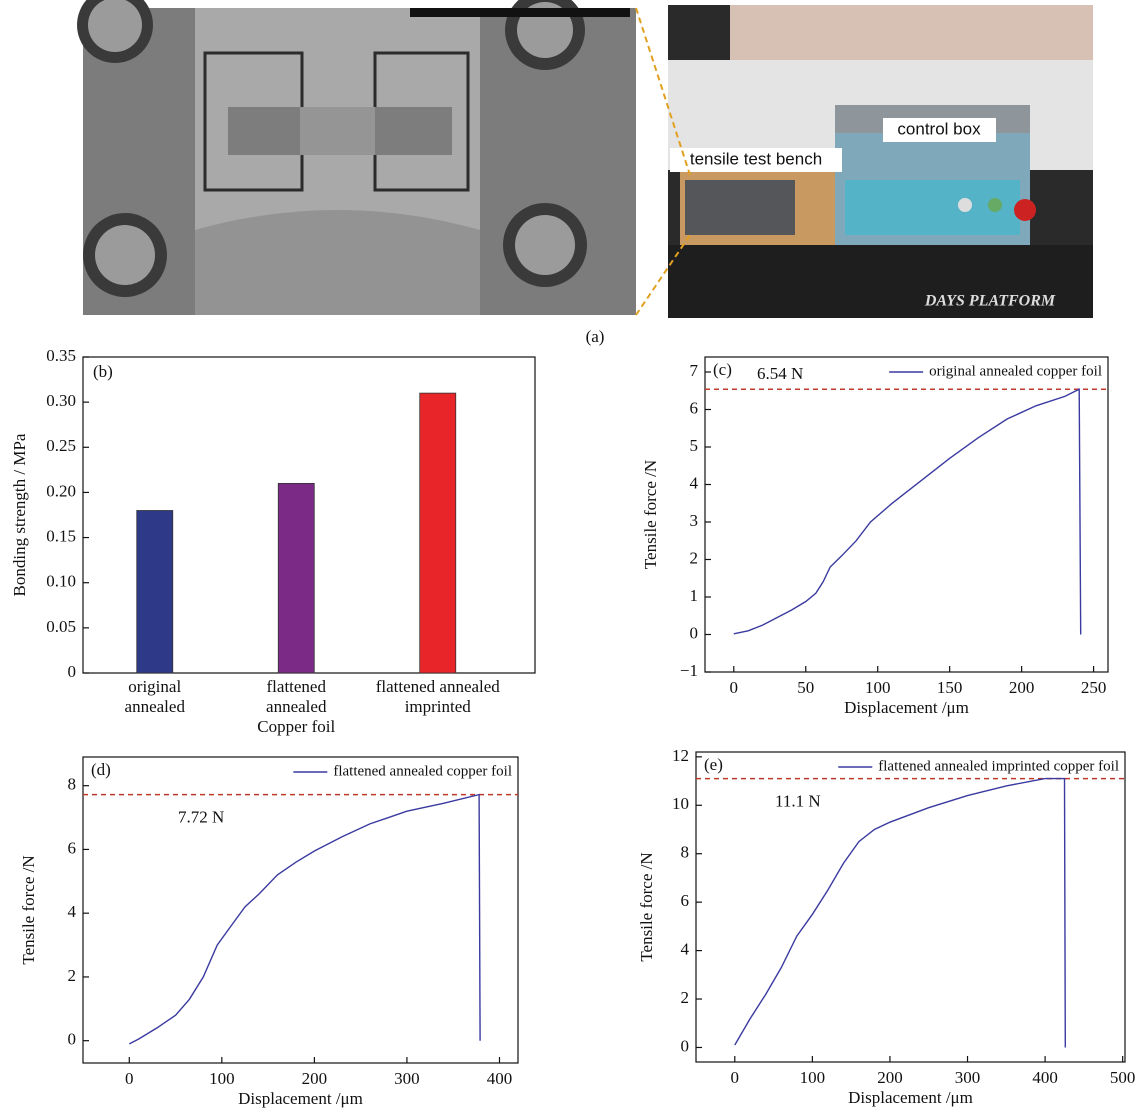  Describe the element at coordinates (61, 626) in the screenshot. I see `y-tick-label: 0.05` at that location.